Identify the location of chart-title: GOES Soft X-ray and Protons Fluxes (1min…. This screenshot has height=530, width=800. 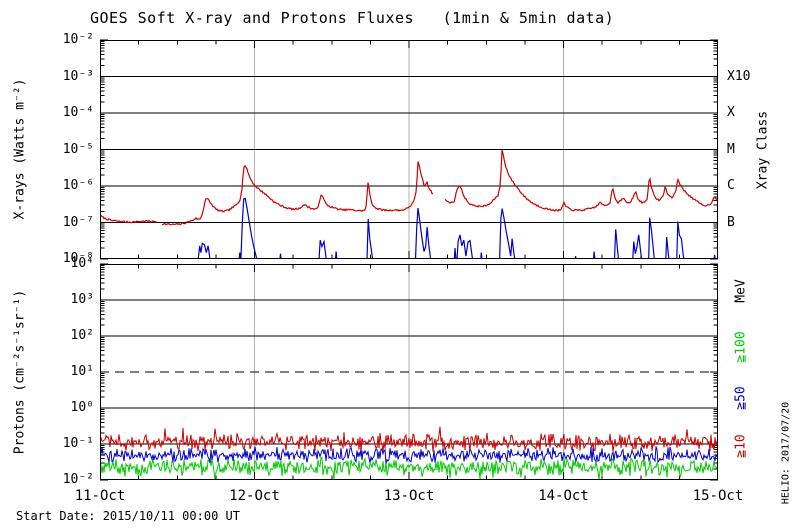
(352, 18).